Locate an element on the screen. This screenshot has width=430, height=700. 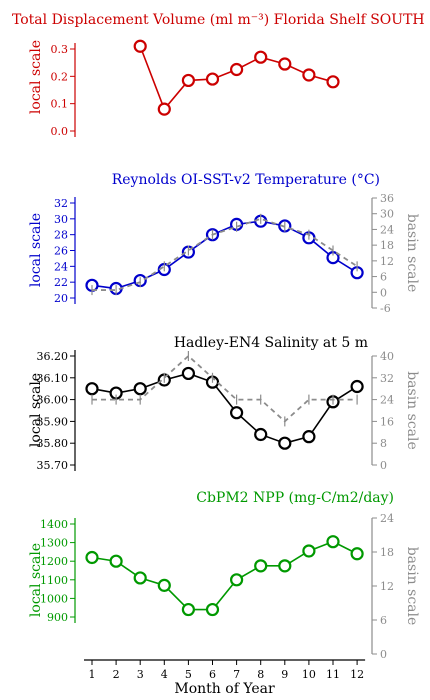
right-axis-label-4: basin scale is located at coordinates (412, 586).